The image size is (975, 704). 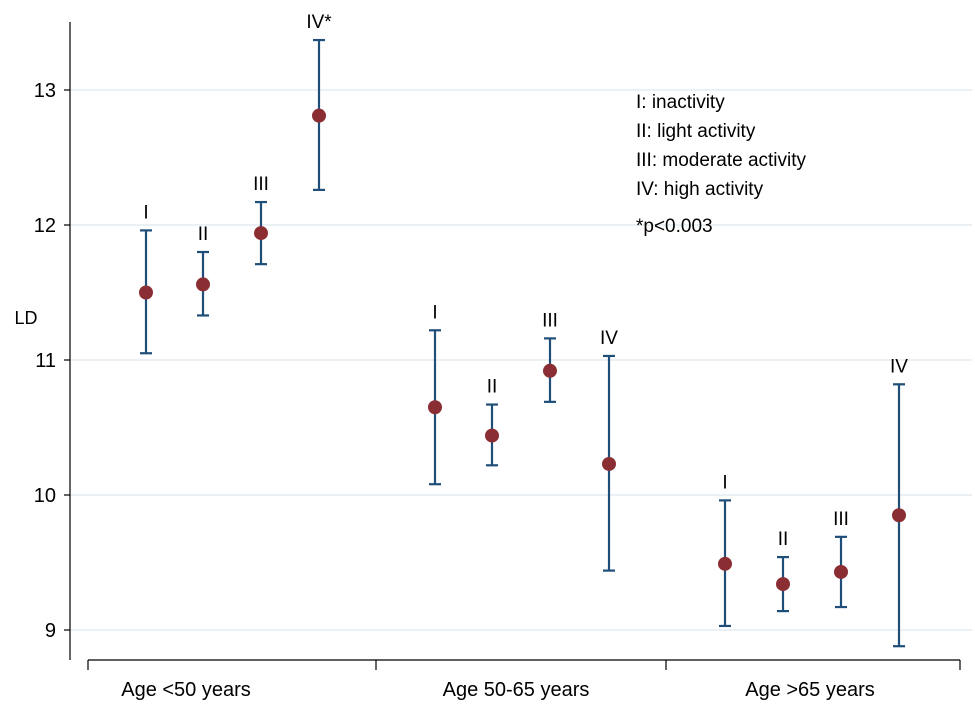 What do you see at coordinates (696, 131) in the screenshot?
I see `legend-entry: II: light activity` at bounding box center [696, 131].